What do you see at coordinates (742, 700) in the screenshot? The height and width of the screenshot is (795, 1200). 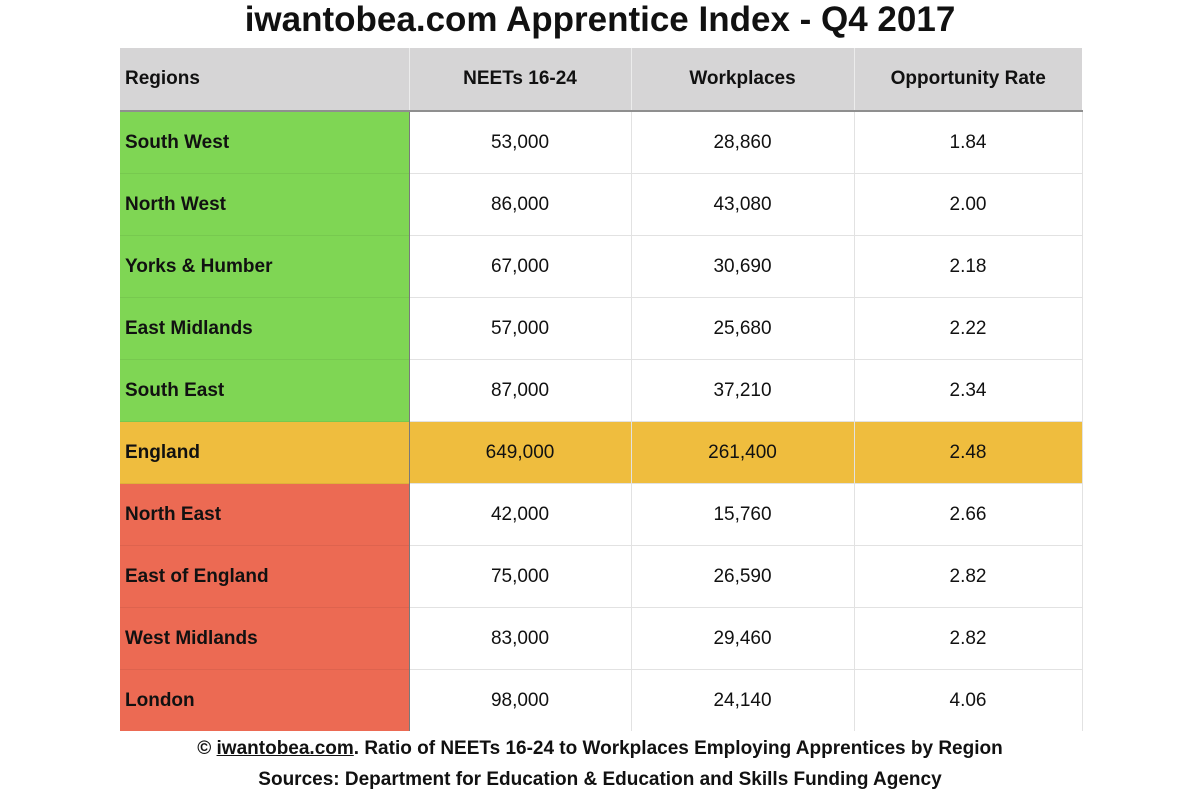 I see `workplaces-cell: 24,140` at bounding box center [742, 700].